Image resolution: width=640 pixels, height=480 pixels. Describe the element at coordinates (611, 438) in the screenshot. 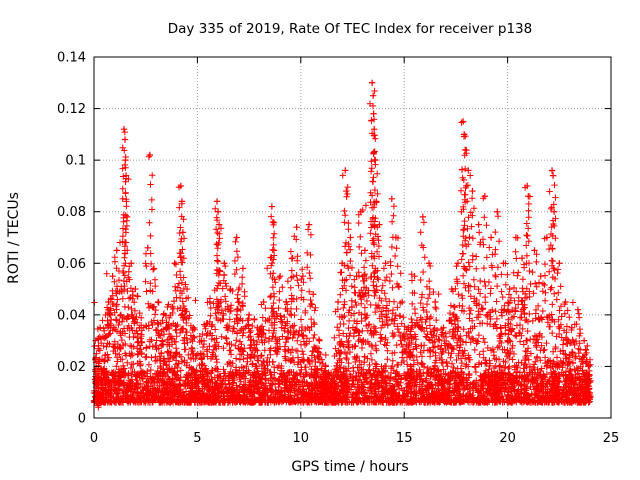

I see `x-tick-label: 25` at that location.